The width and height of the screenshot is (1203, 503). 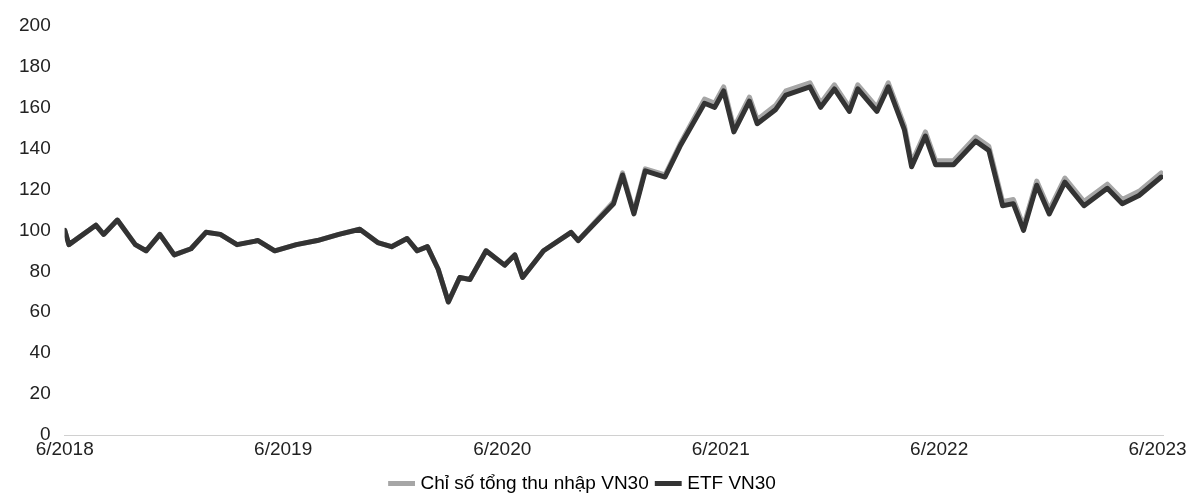 What do you see at coordinates (1157, 448) in the screenshot?
I see `x-tick-label: 6/2023` at bounding box center [1157, 448].